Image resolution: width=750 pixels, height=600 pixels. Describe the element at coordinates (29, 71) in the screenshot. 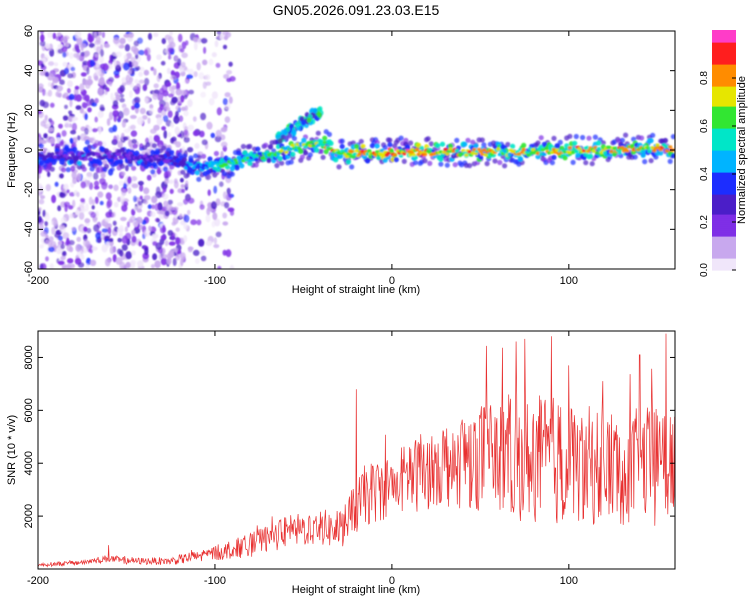

I see `y-tick-label: 40` at that location.